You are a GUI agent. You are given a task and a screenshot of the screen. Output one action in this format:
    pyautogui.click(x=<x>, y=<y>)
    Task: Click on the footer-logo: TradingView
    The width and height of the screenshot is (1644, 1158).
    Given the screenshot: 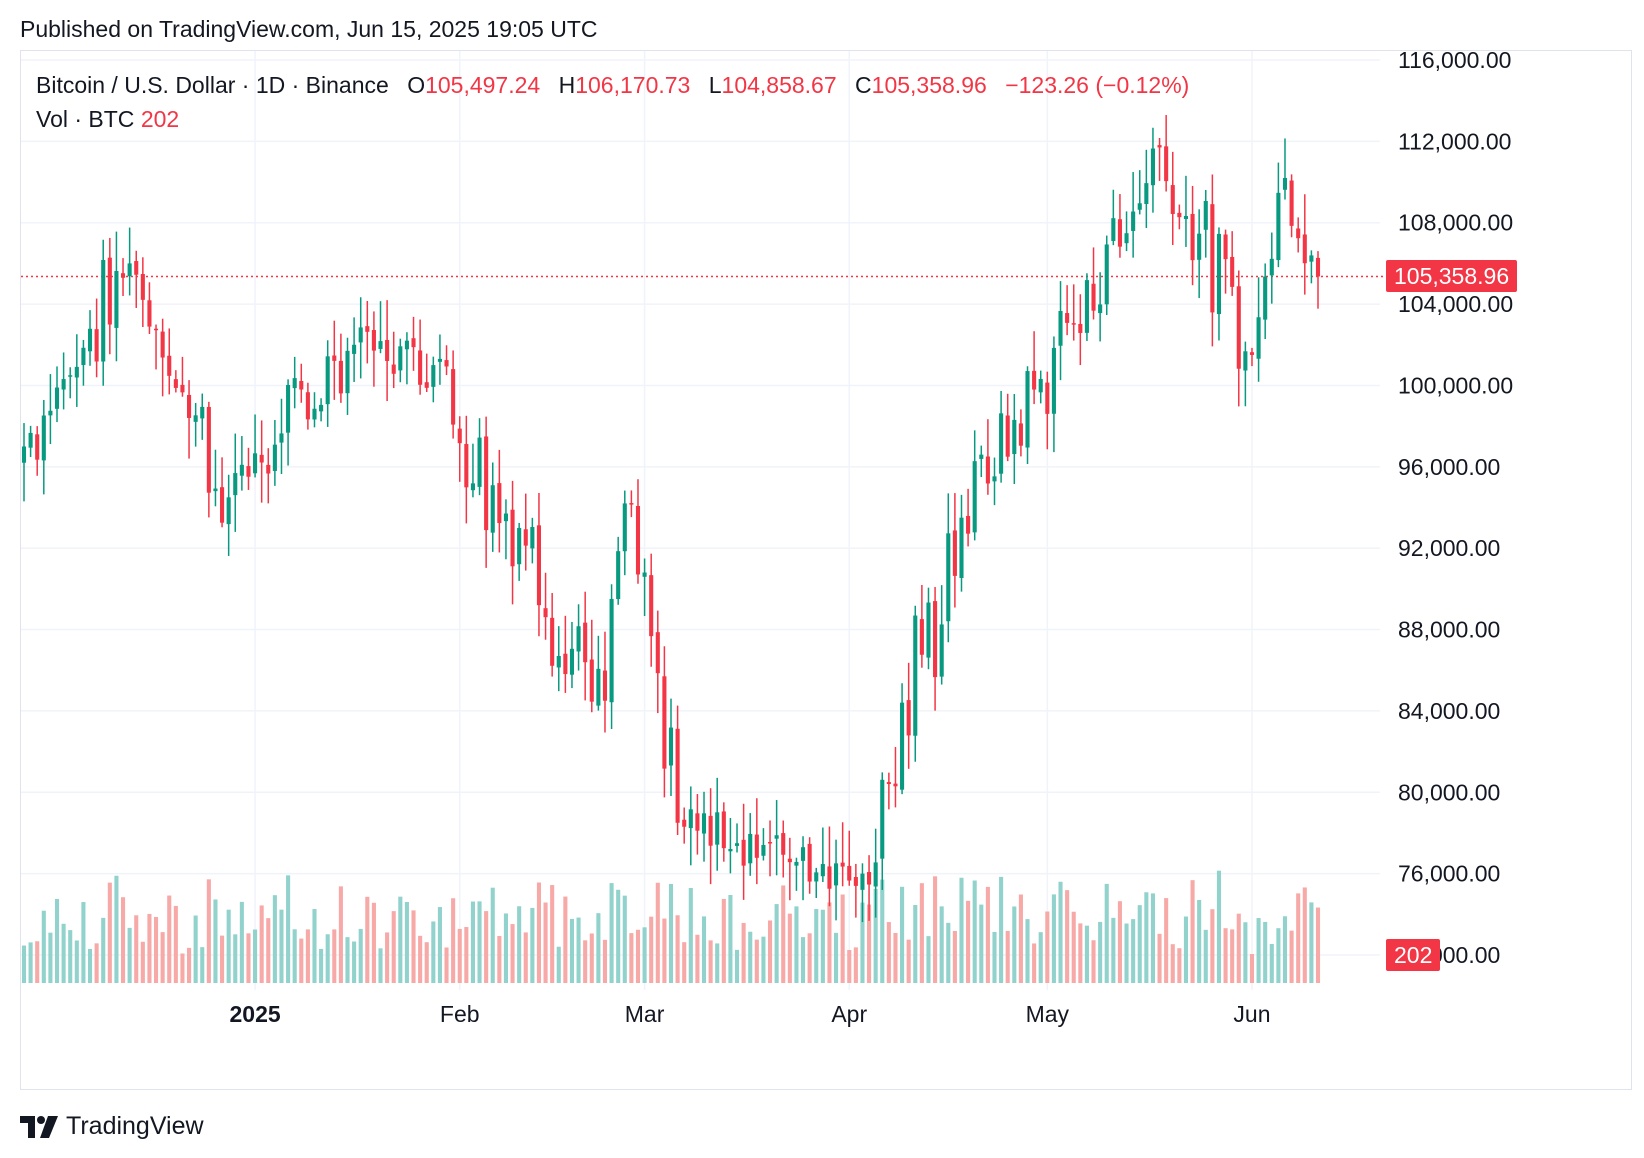 What is the action you would take?
    pyautogui.click(x=112, y=1126)
    